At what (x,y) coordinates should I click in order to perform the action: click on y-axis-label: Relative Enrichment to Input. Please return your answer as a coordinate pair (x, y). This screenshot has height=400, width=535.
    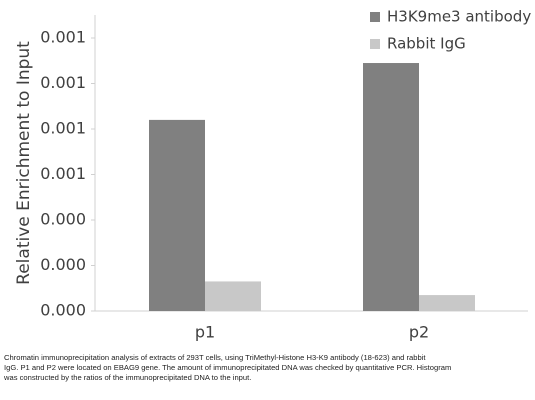
    Looking at the image, I should click on (24, 163).